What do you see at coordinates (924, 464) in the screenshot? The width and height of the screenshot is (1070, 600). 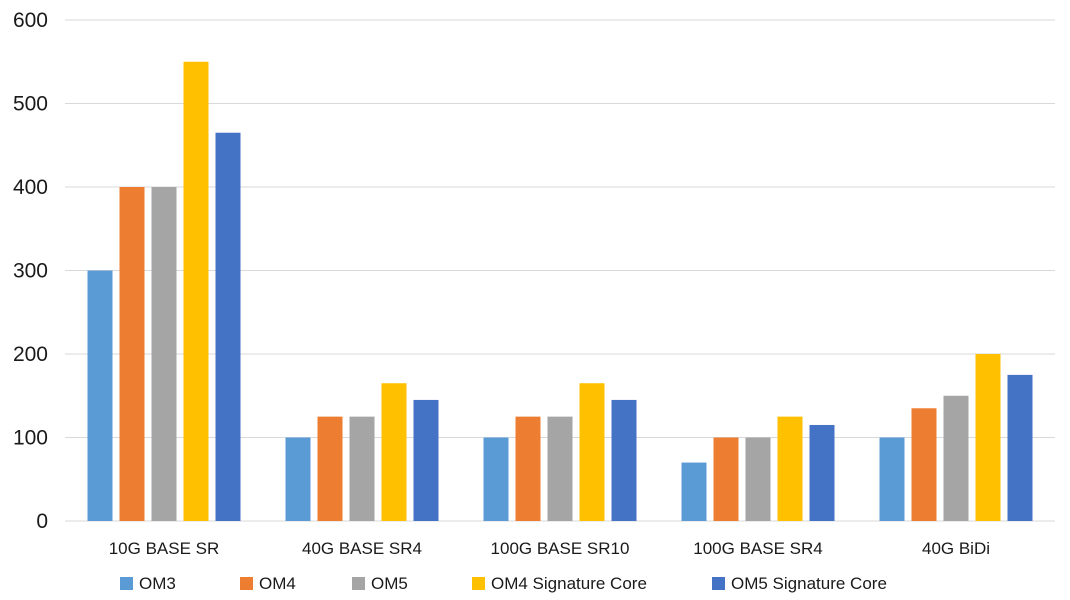 I see `bar-om4-40g-bidi` at bounding box center [924, 464].